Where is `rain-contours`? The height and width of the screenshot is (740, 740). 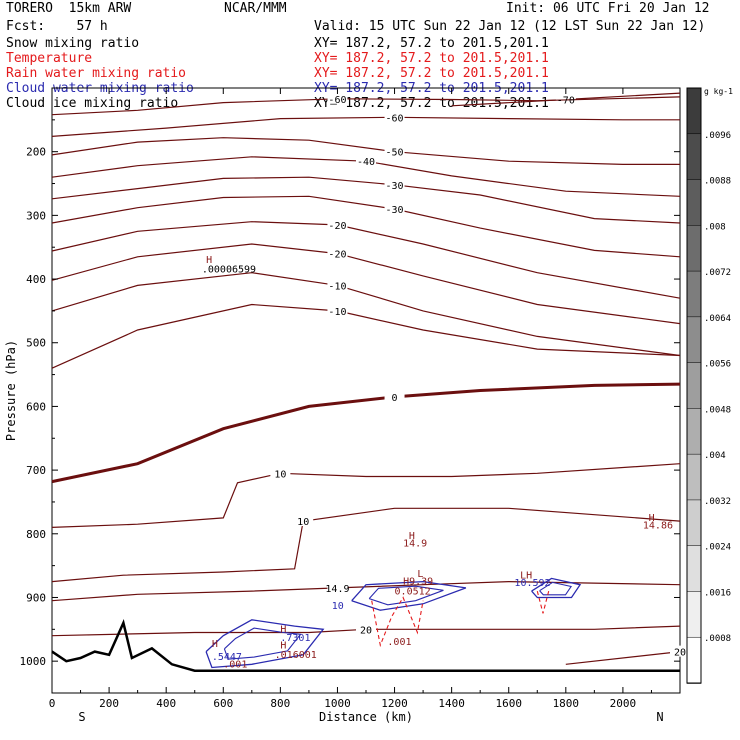 rain-contours is located at coordinates (460, 619).